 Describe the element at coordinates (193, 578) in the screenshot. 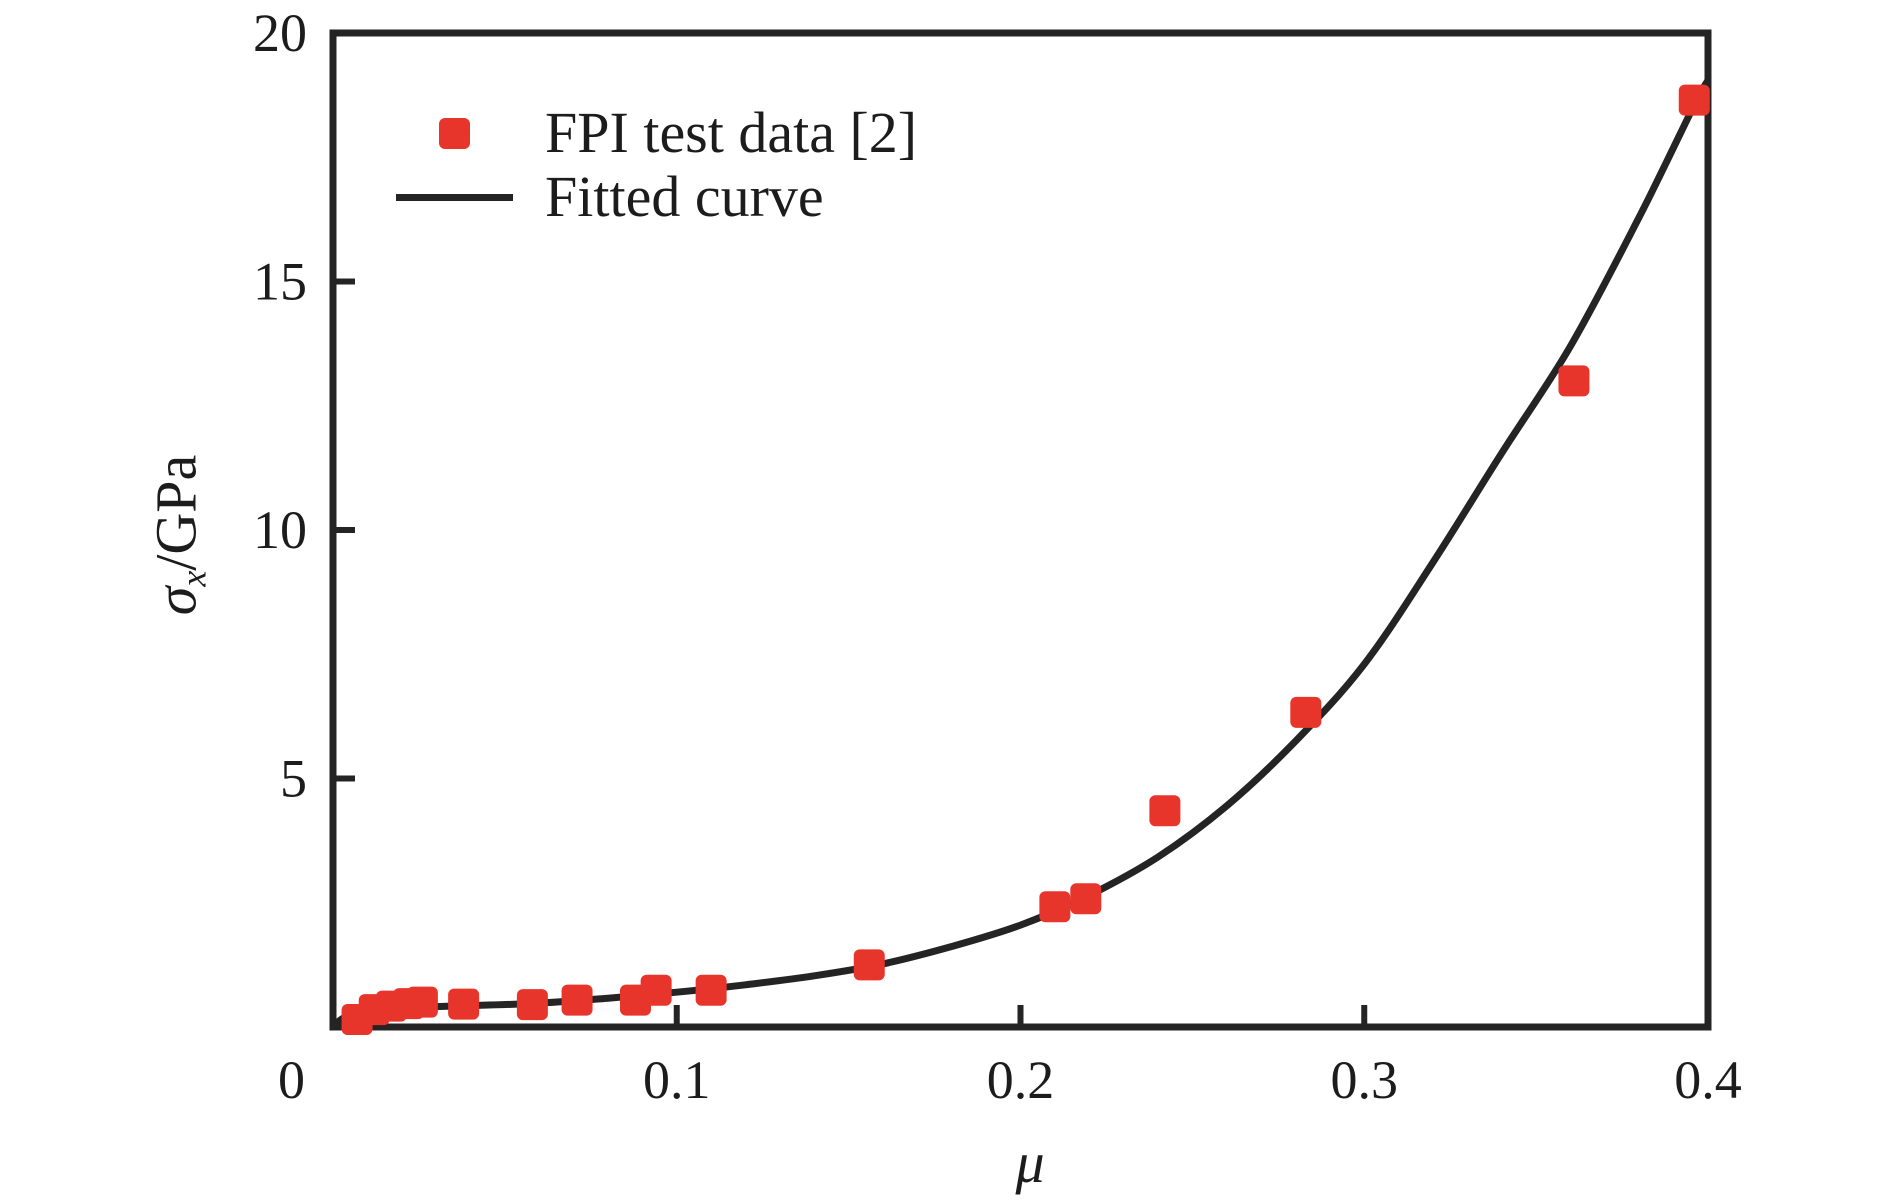

I see `y-axis-label-subscript: x` at that location.